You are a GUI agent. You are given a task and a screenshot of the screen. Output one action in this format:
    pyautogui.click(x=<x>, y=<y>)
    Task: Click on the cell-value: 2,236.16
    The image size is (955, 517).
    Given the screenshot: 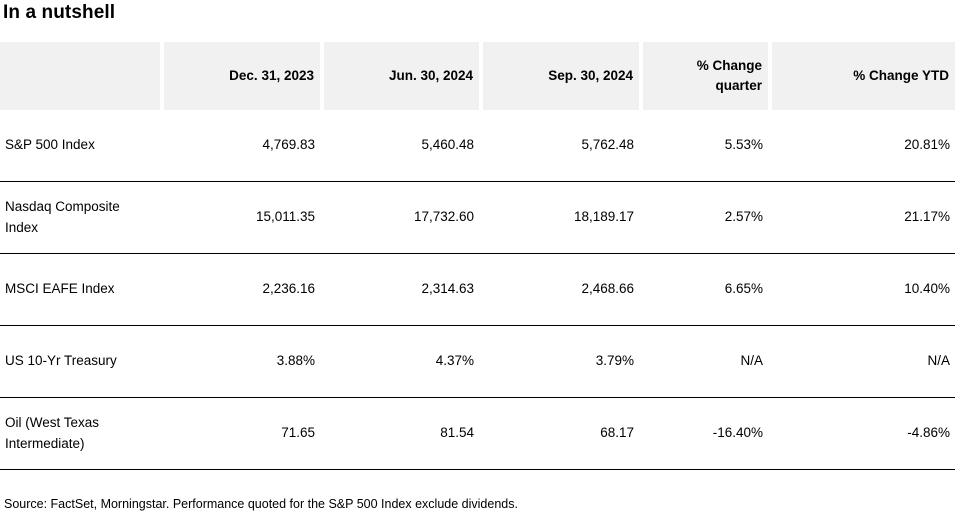 What is the action you would take?
    pyautogui.click(x=240, y=290)
    